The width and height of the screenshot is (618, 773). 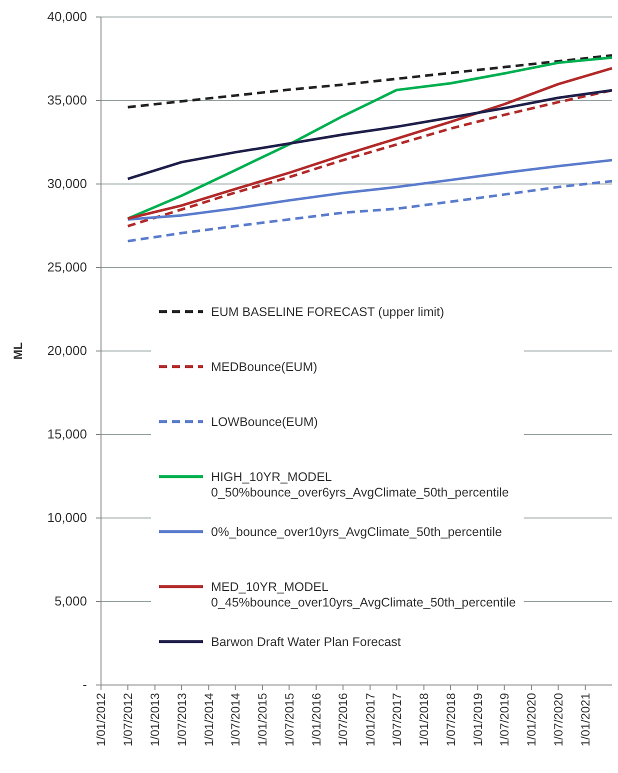 I want to click on x-tick-label: 1/01/2018, so click(x=424, y=719).